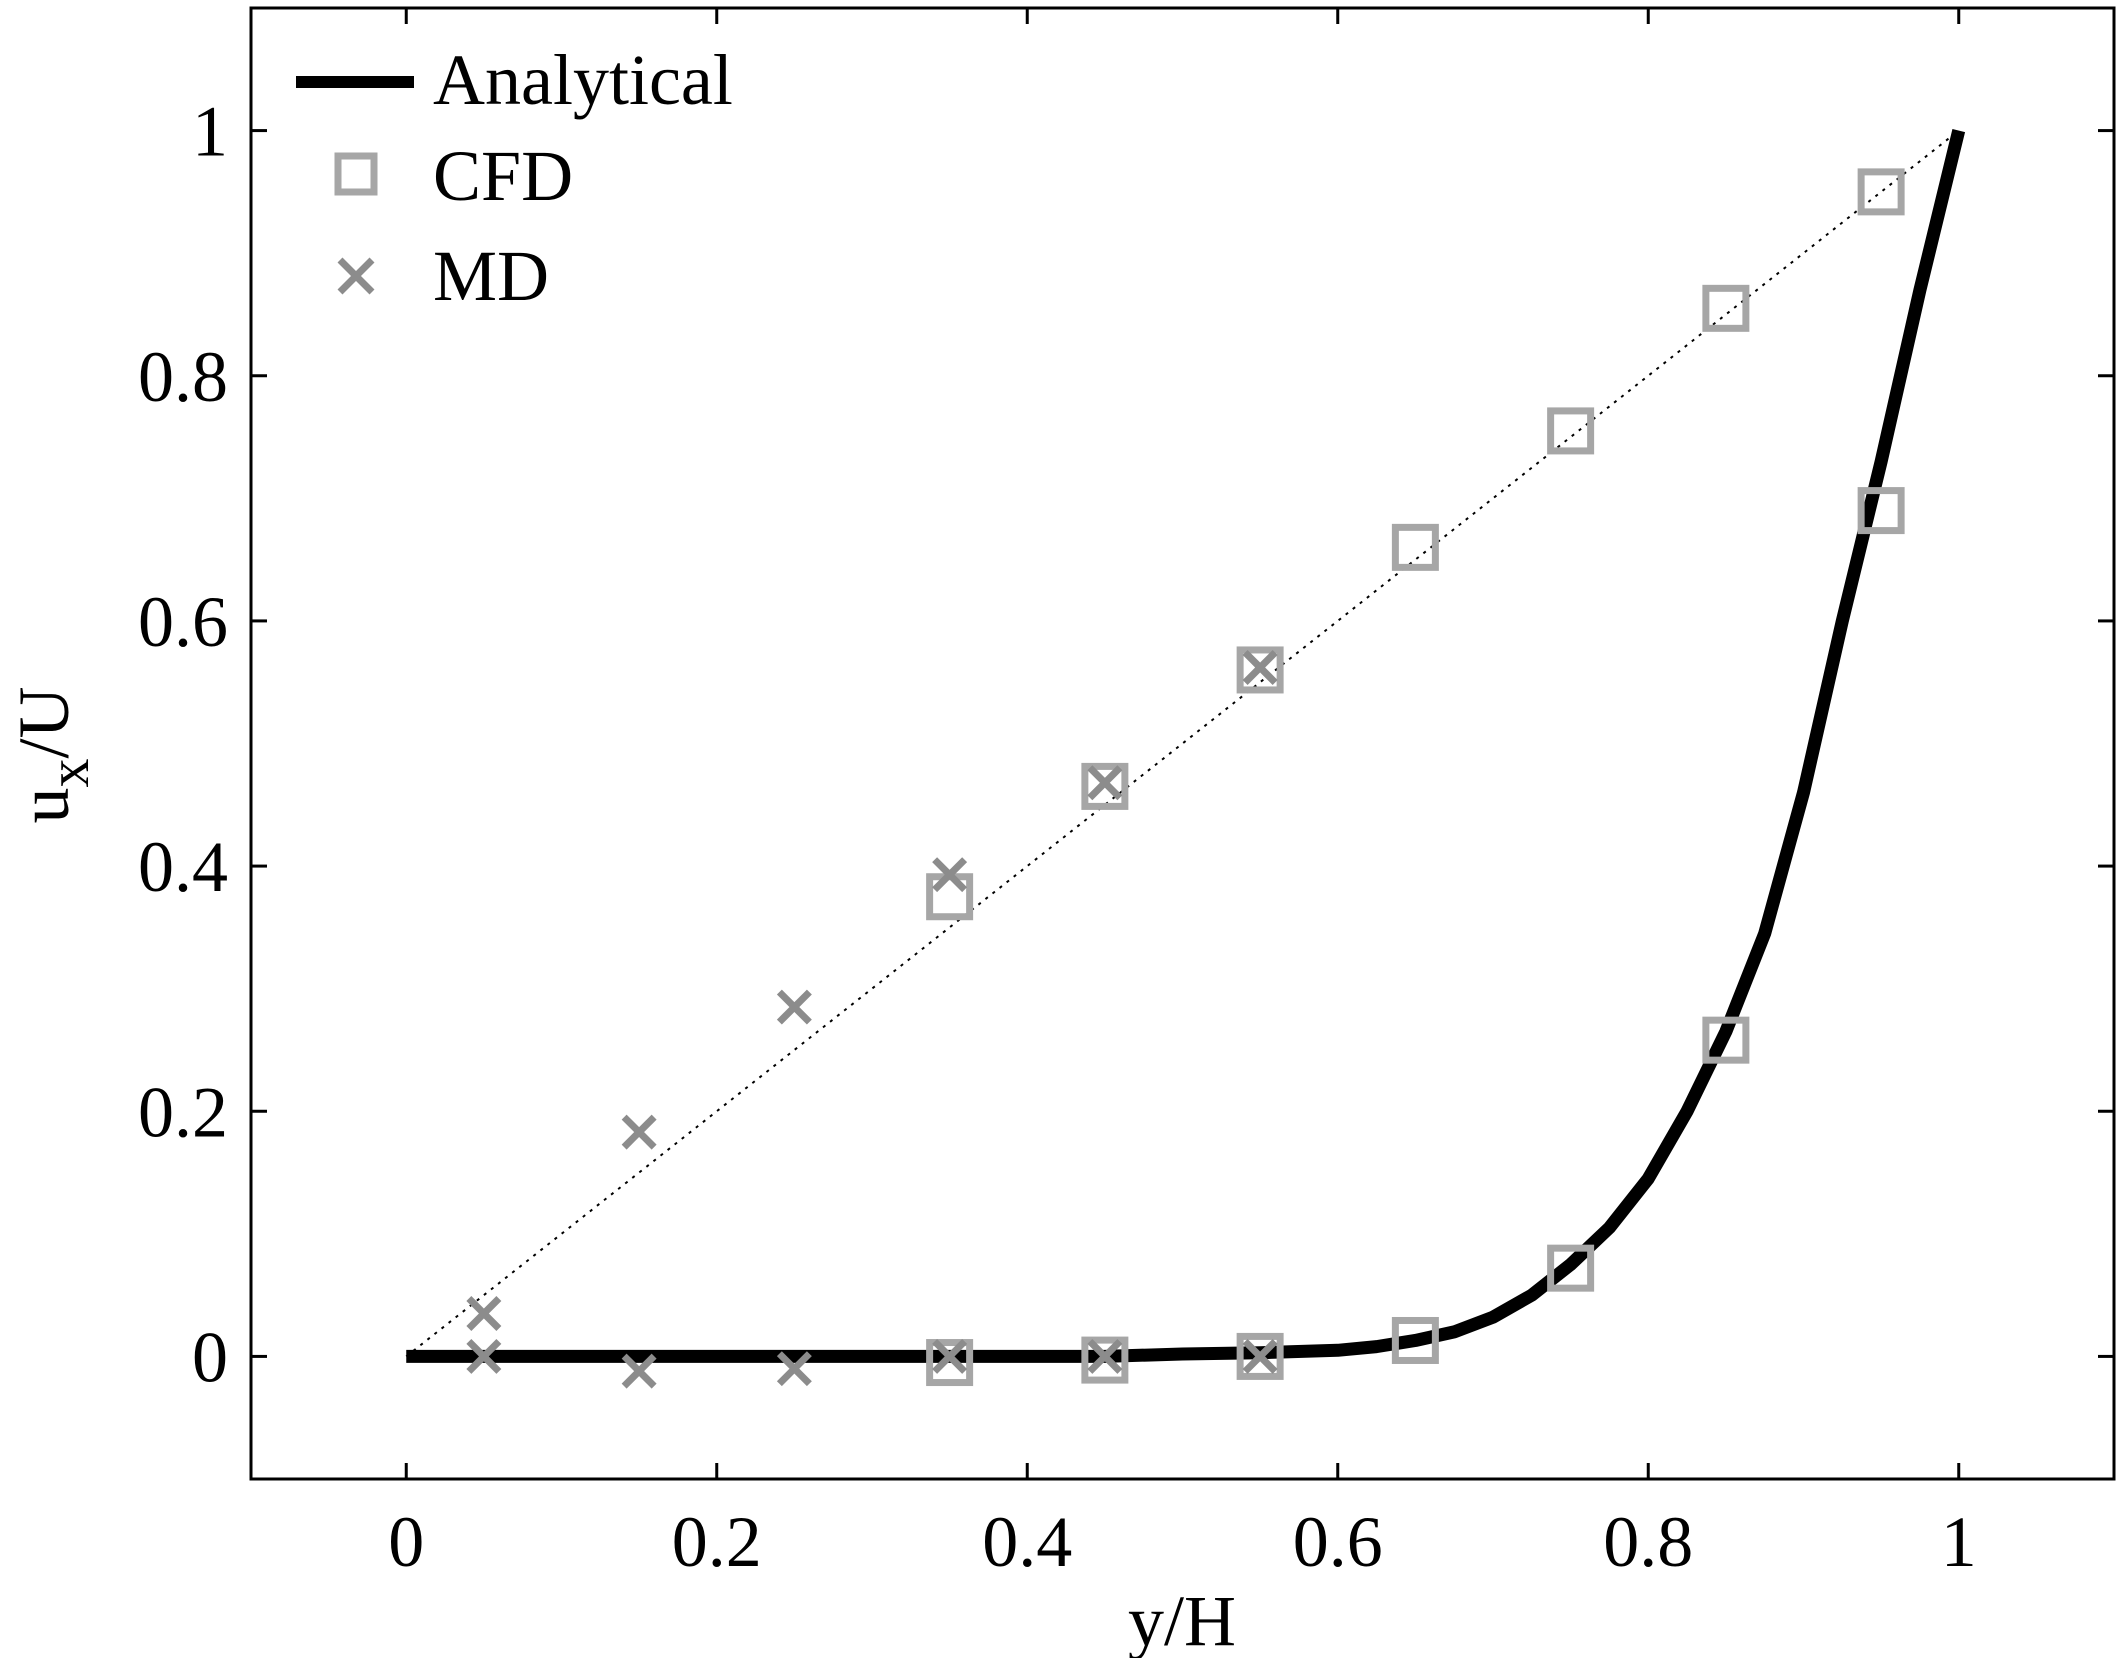 Image resolution: width=2117 pixels, height=1658 pixels. What do you see at coordinates (356, 174) in the screenshot?
I see `legend-cfd-swatch` at bounding box center [356, 174].